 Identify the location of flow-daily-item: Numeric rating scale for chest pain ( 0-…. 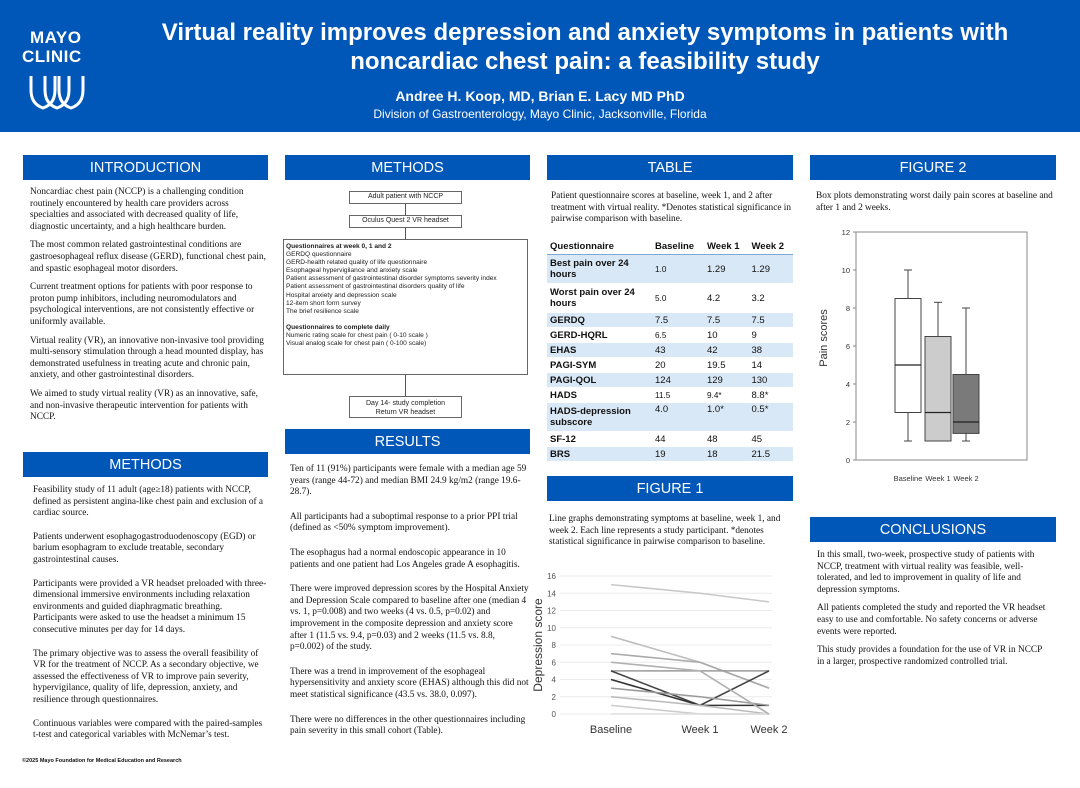
(357, 335).